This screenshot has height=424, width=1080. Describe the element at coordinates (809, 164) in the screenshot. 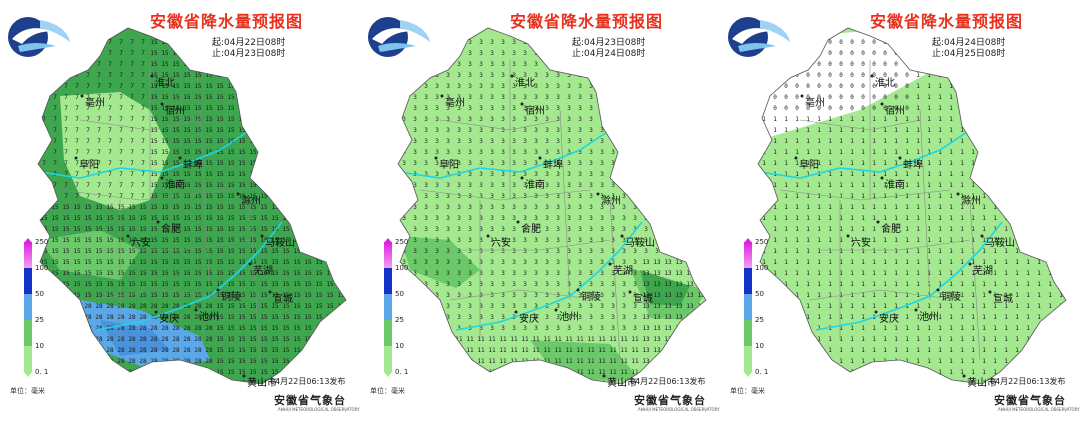

I see `city-label: 阜阳` at that location.